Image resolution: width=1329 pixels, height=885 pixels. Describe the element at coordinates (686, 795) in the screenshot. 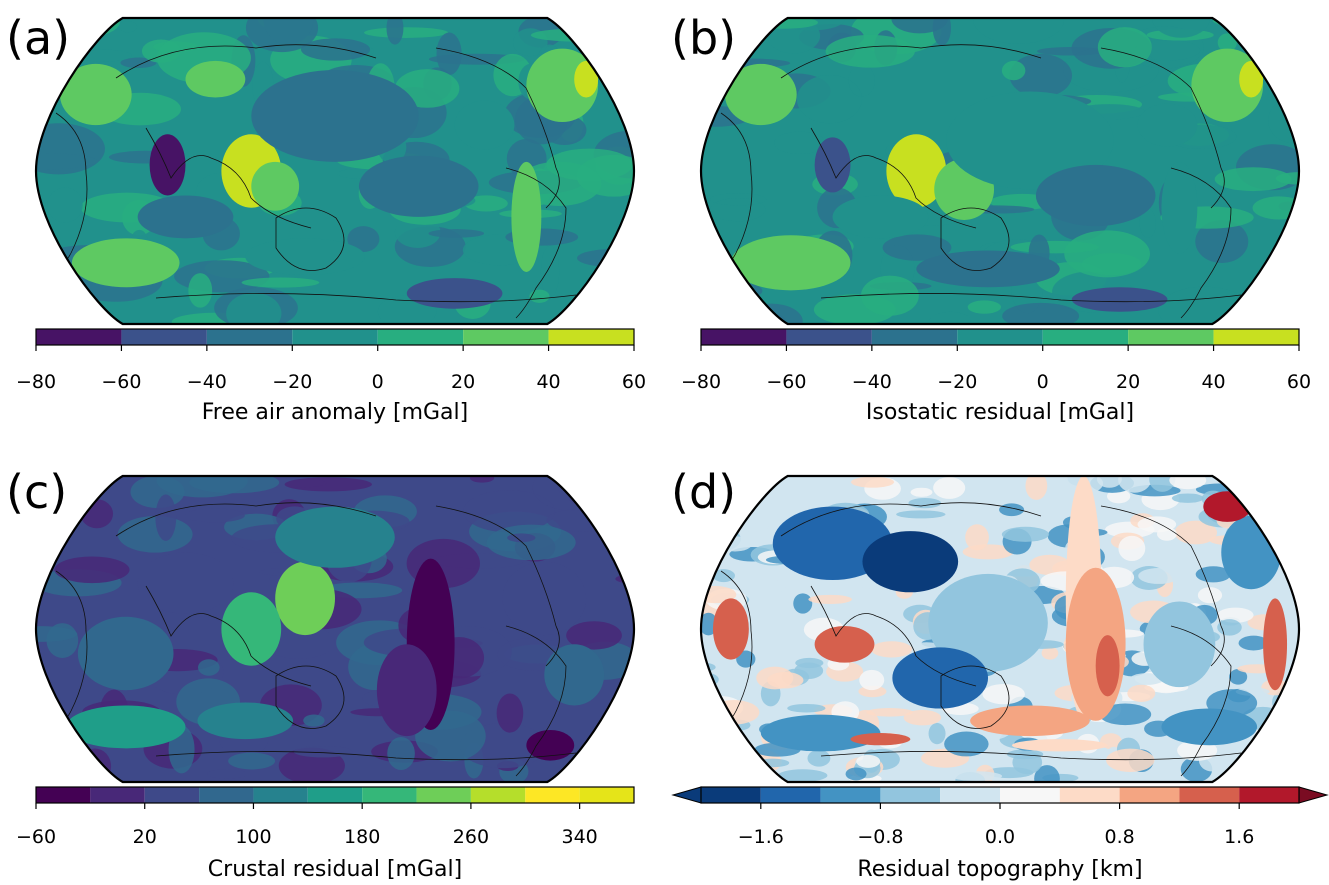

I see `colorbar-extend-low-d` at that location.